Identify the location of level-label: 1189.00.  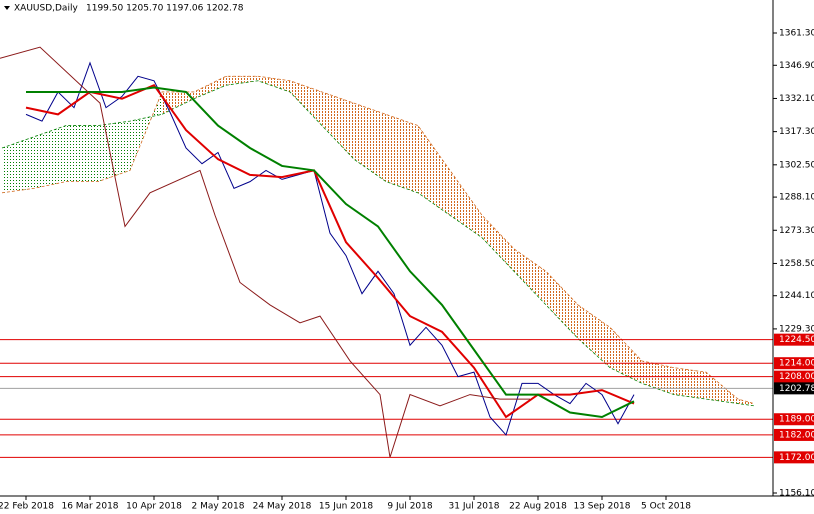
(796, 420).